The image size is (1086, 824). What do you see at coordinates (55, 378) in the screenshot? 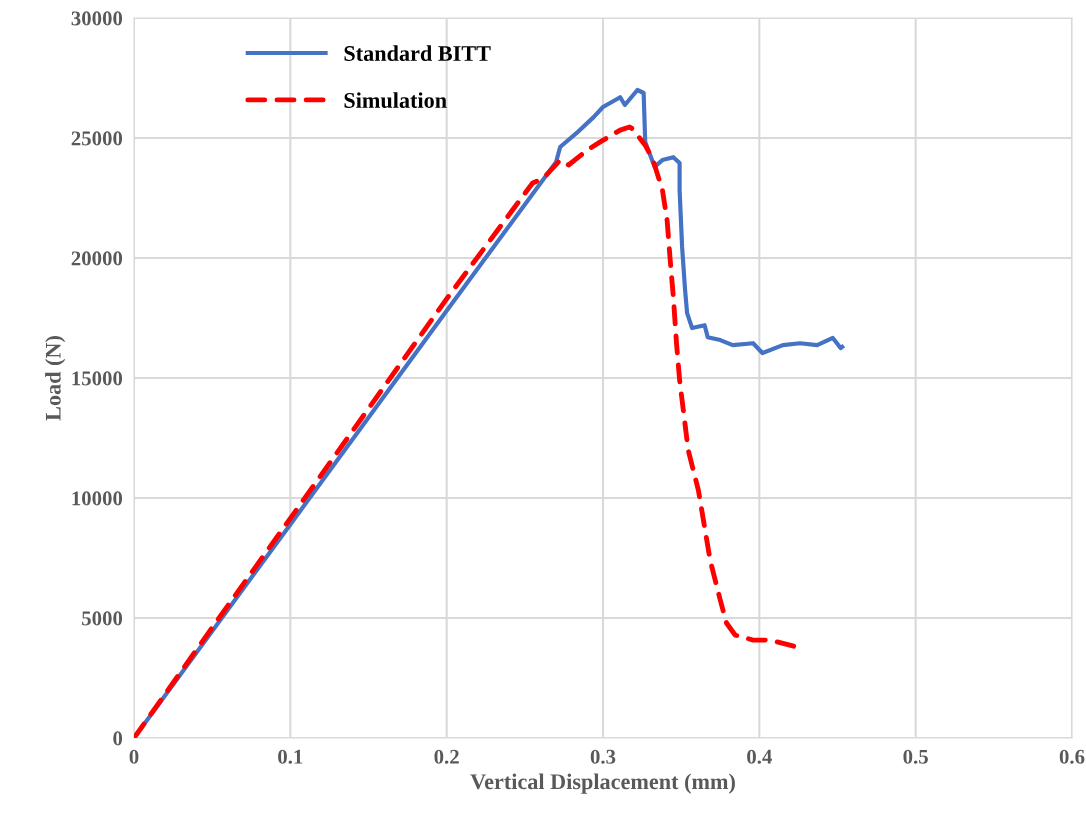
I see `y-axis-title: Load (N)` at bounding box center [55, 378].